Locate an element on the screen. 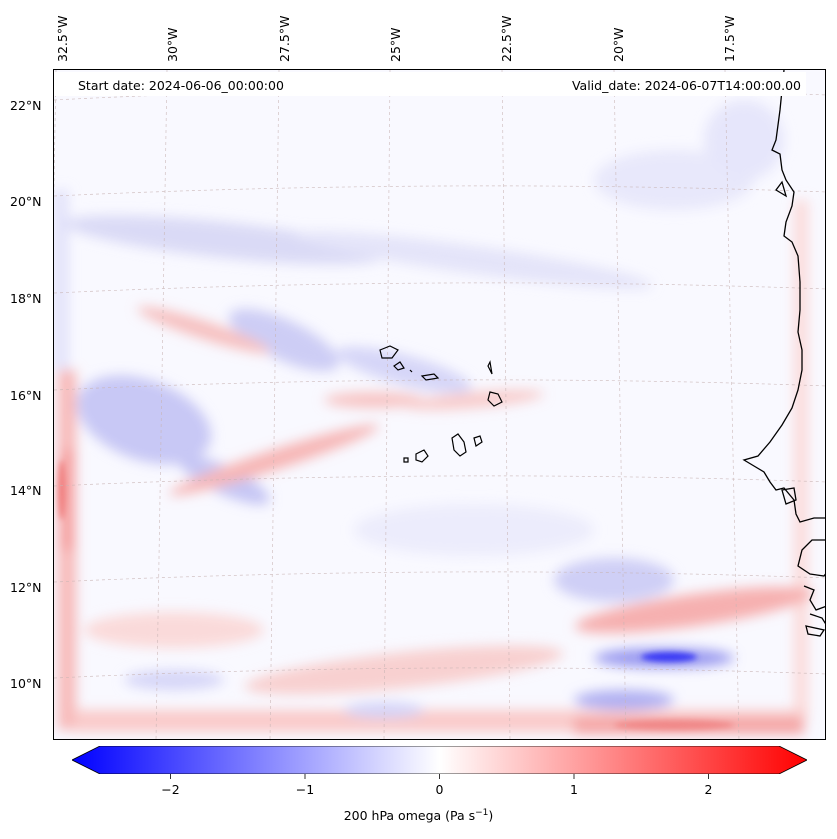  lat-label-12n: 12°N is located at coordinates (26, 587).